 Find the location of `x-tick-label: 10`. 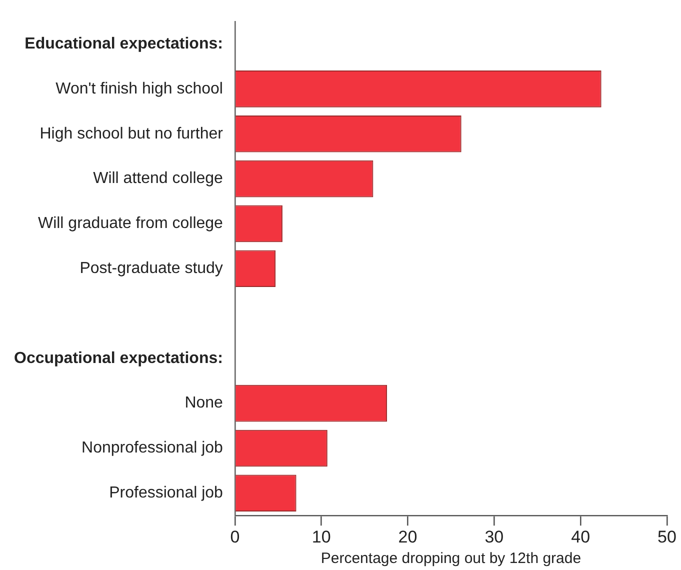

x-tick-label: 10 is located at coordinates (321, 536).